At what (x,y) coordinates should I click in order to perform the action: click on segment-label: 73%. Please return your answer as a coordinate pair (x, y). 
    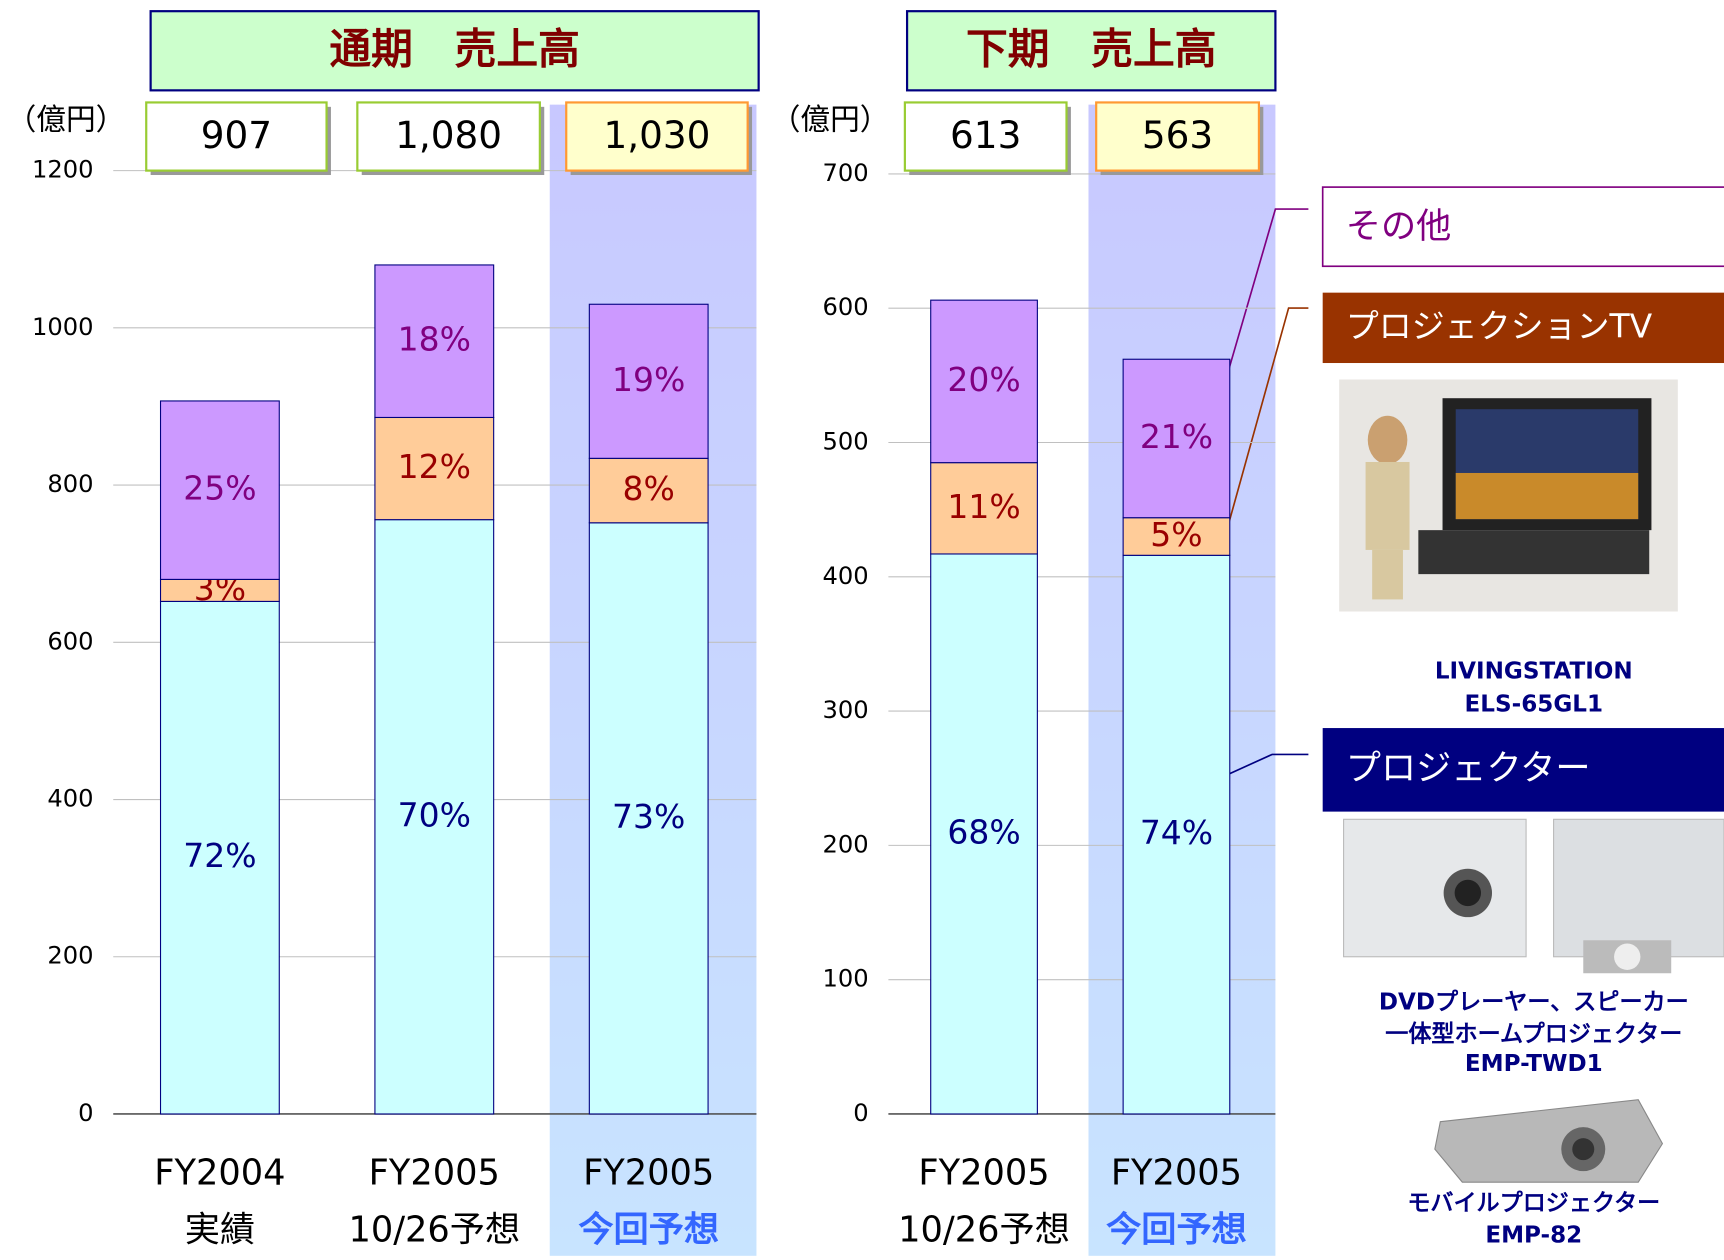
    Looking at the image, I should click on (648, 816).